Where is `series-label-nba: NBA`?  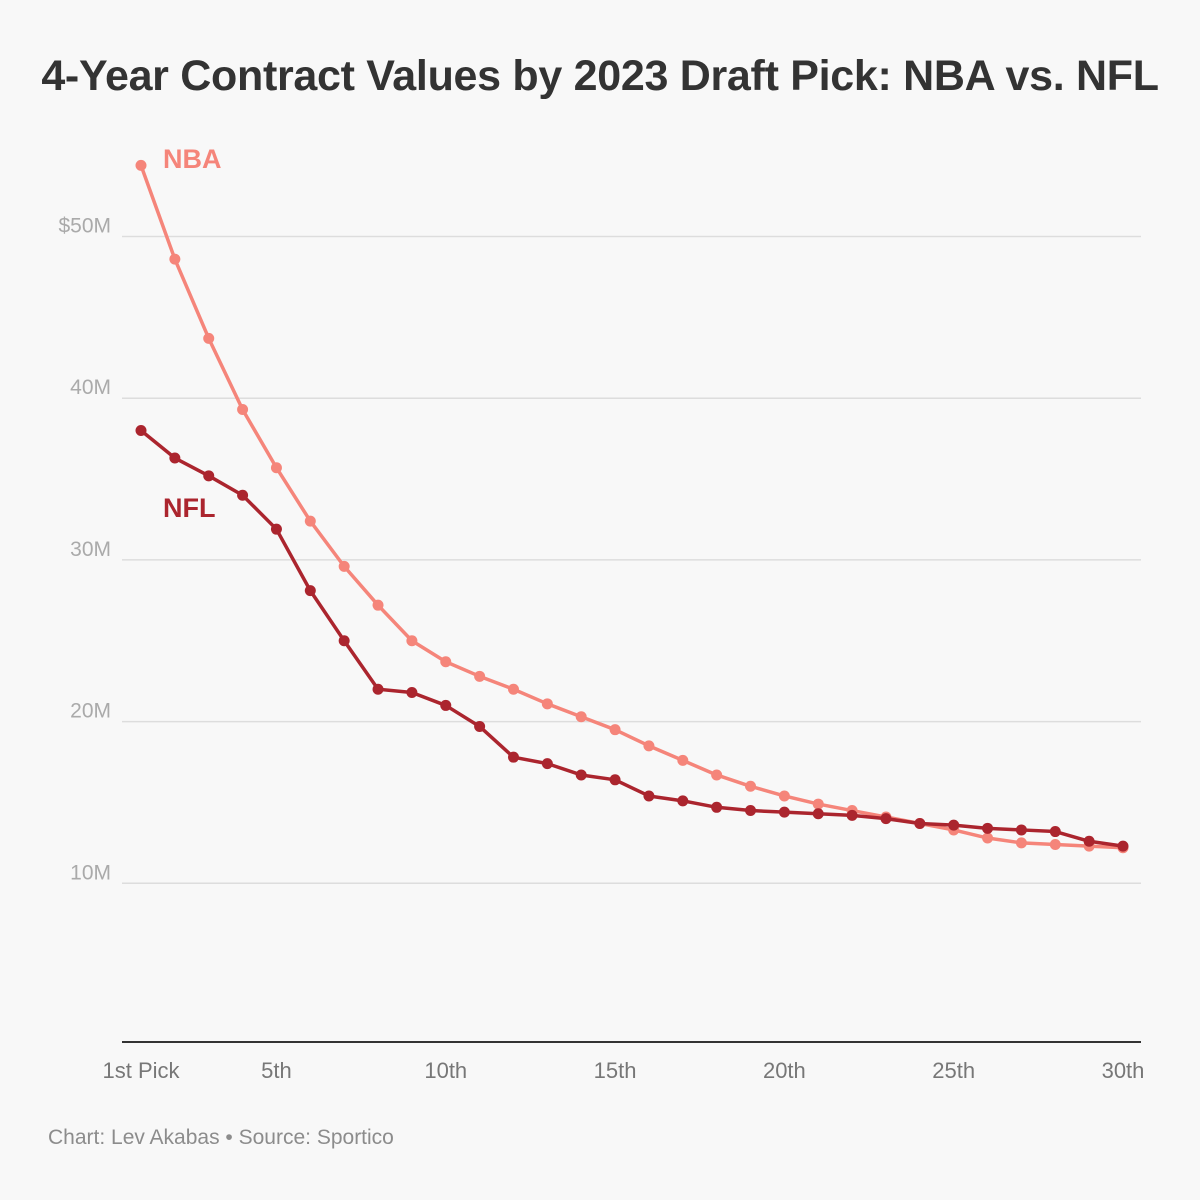 series-label-nba: NBA is located at coordinates (192, 159).